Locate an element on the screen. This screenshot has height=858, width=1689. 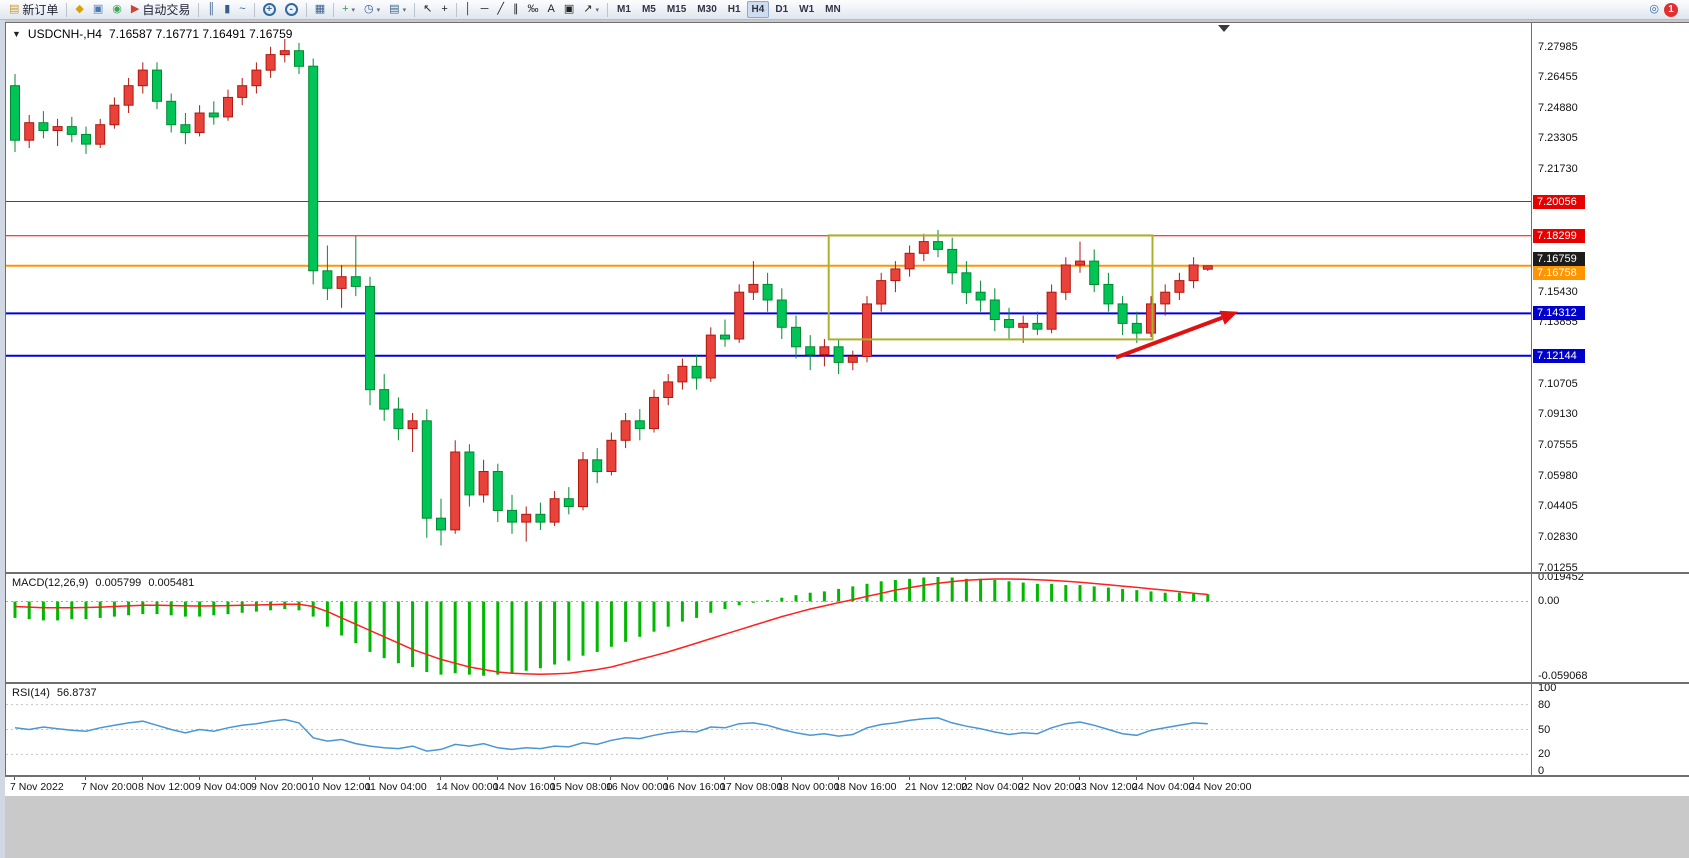
timeframe-m5-button: M5 is located at coordinates (649, 9).